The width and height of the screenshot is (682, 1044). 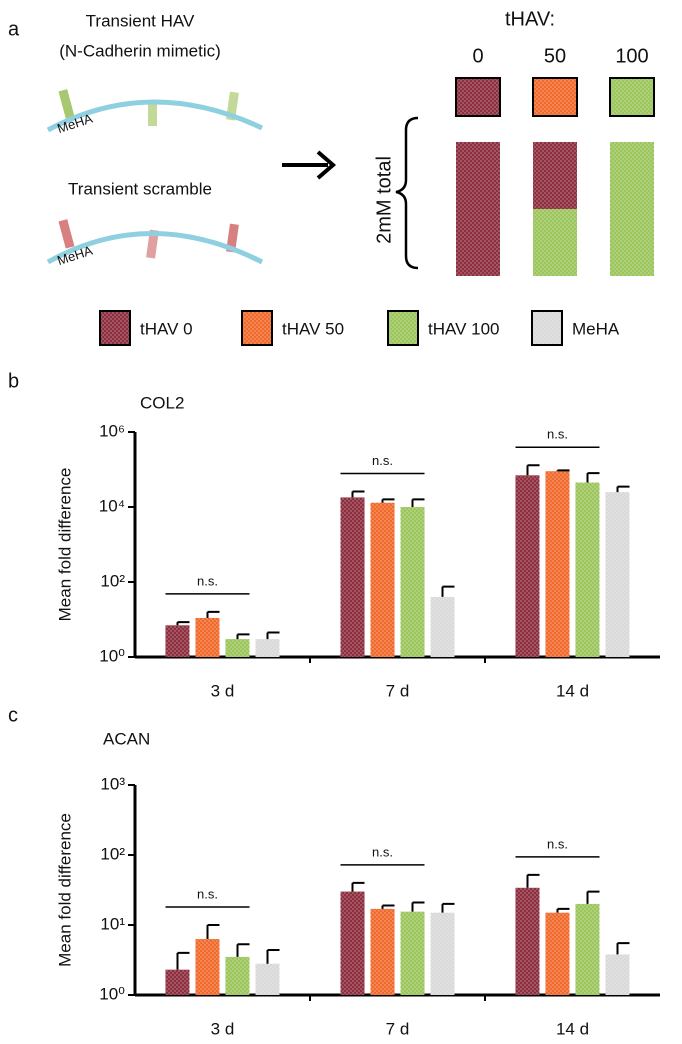 What do you see at coordinates (596, 328) in the screenshot?
I see `legend-label: MeHA` at bounding box center [596, 328].